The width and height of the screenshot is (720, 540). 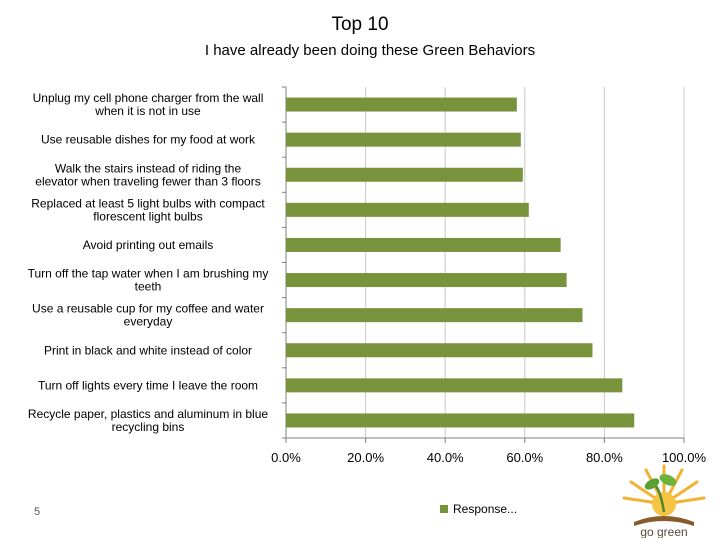 What do you see at coordinates (360, 24) in the screenshot?
I see `chart-title: Top 10` at bounding box center [360, 24].